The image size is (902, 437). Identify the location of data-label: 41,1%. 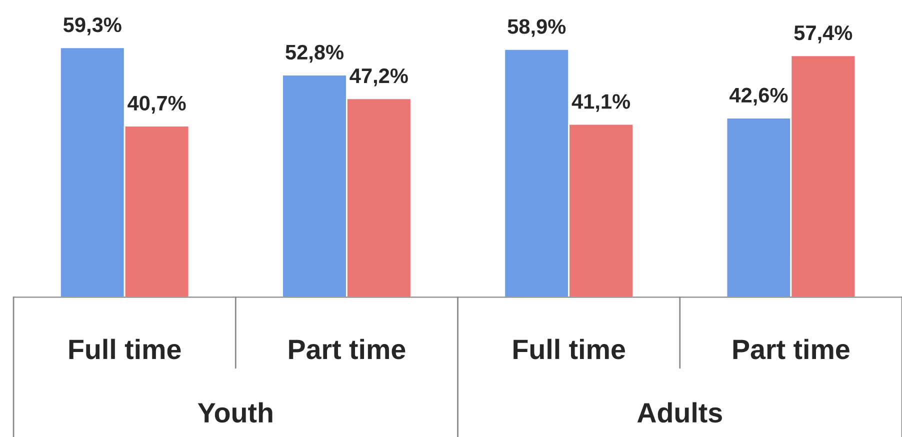
(601, 103).